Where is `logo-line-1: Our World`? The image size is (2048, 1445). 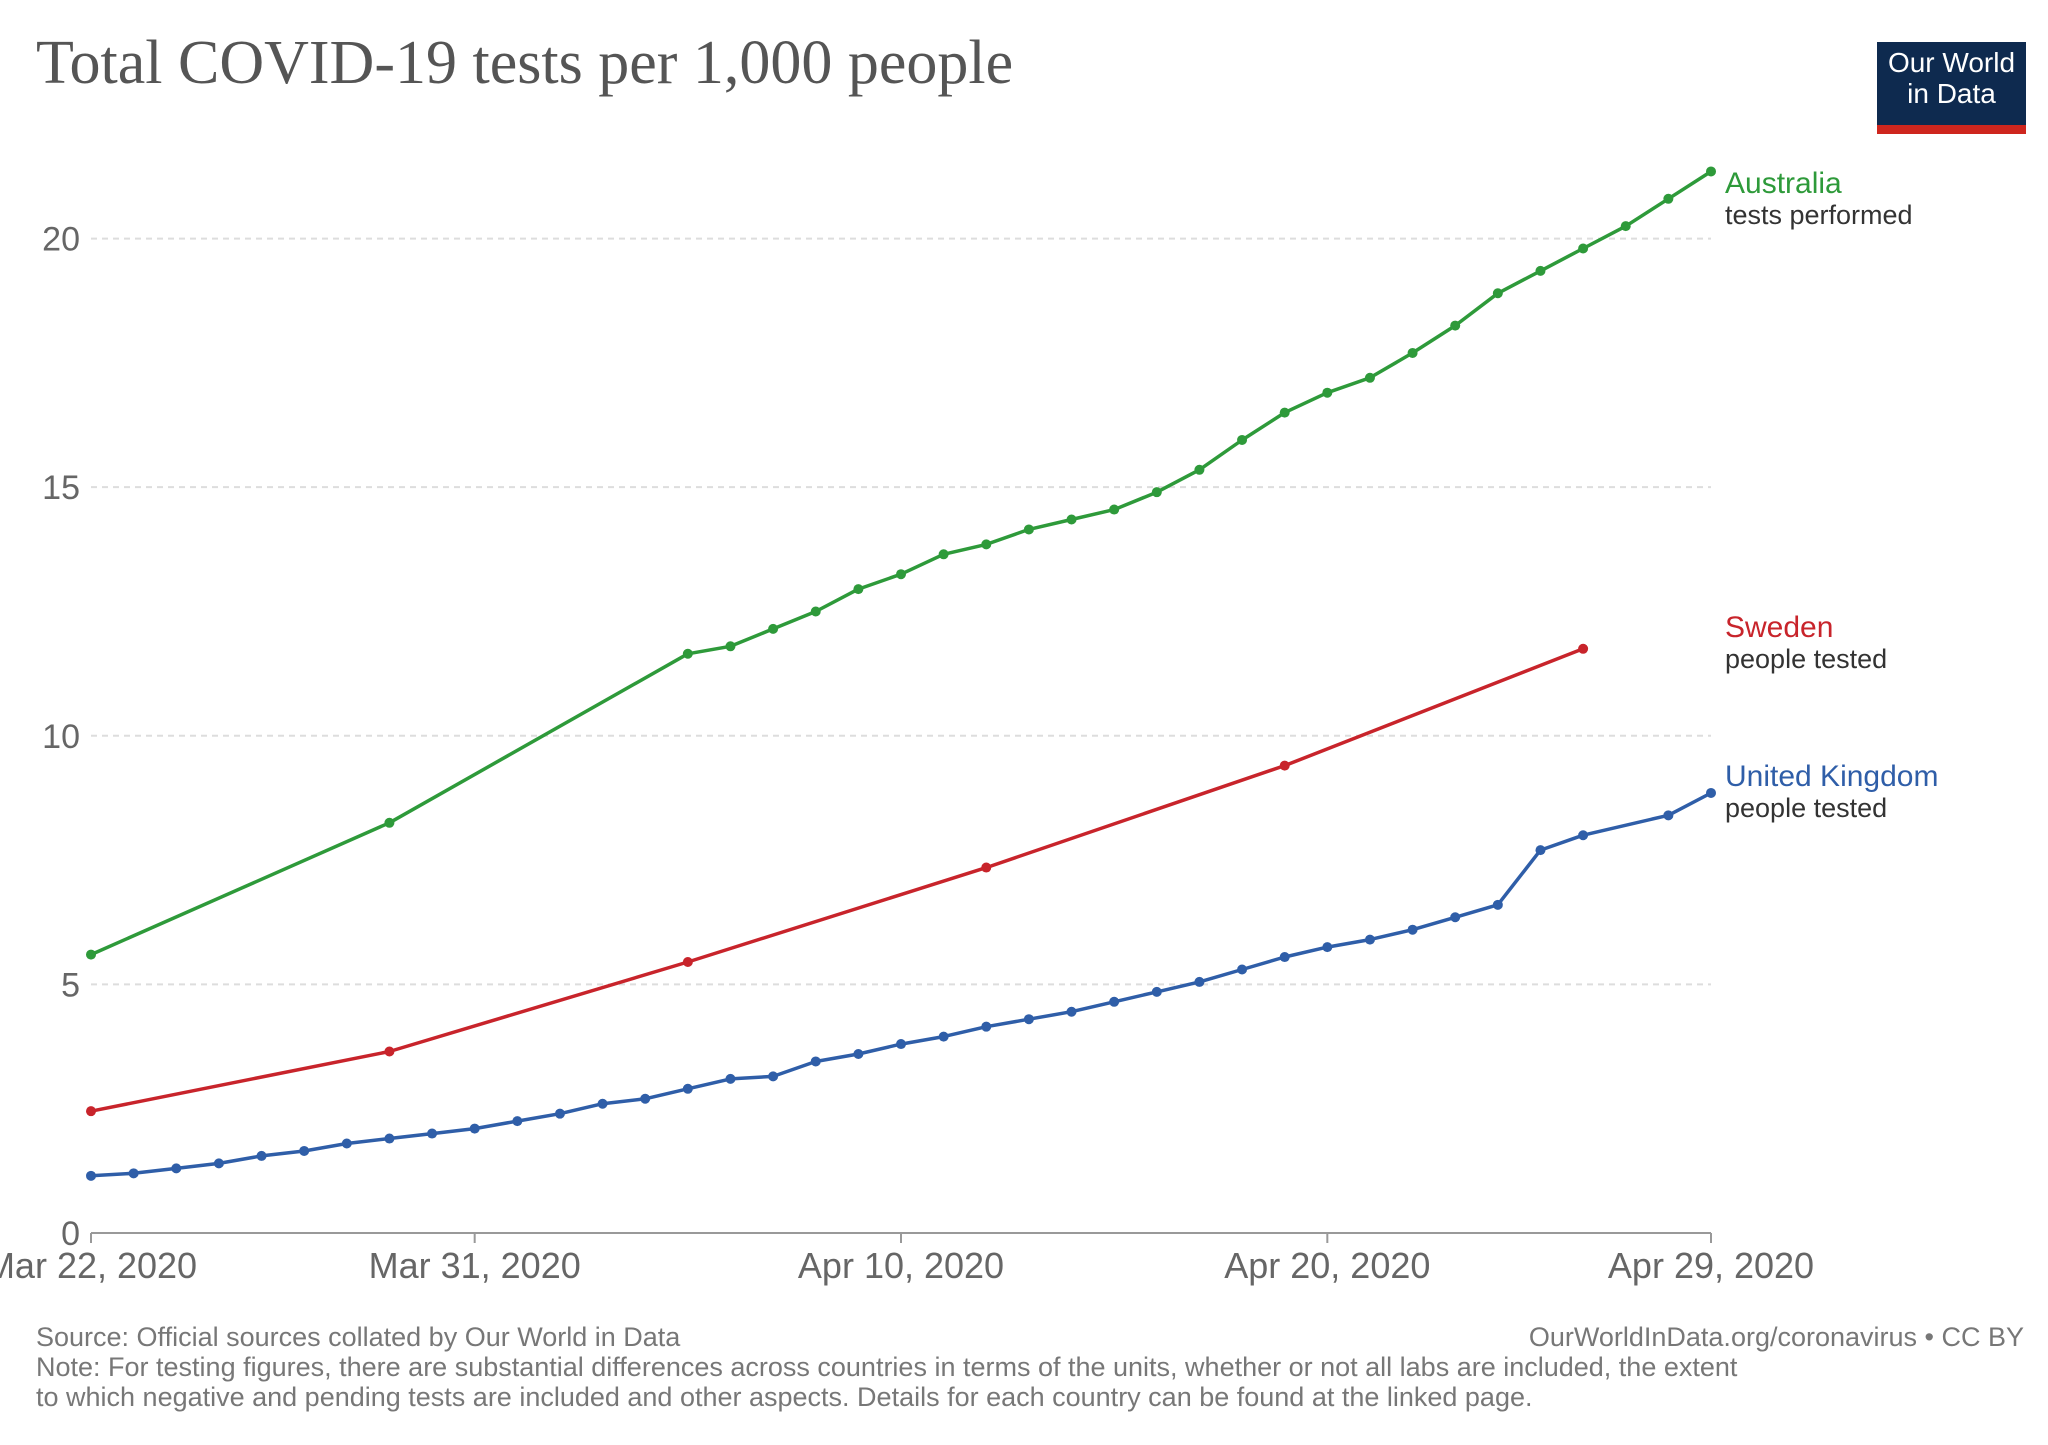
logo-line-1: Our World is located at coordinates (1951, 62).